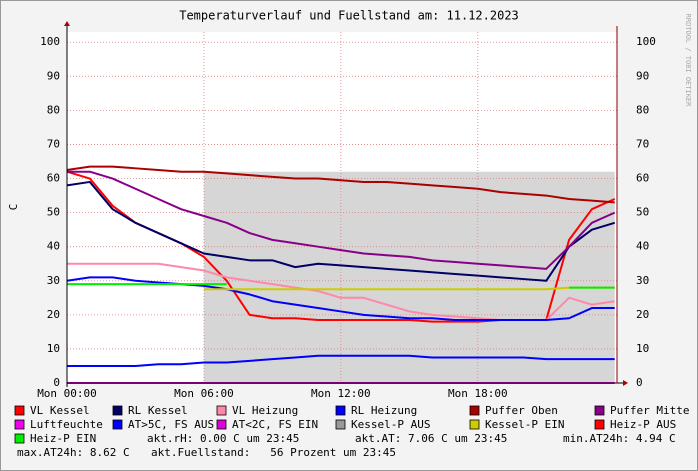  What do you see at coordinates (53, 178) in the screenshot?
I see `y-tick-label: 60` at bounding box center [53, 178].